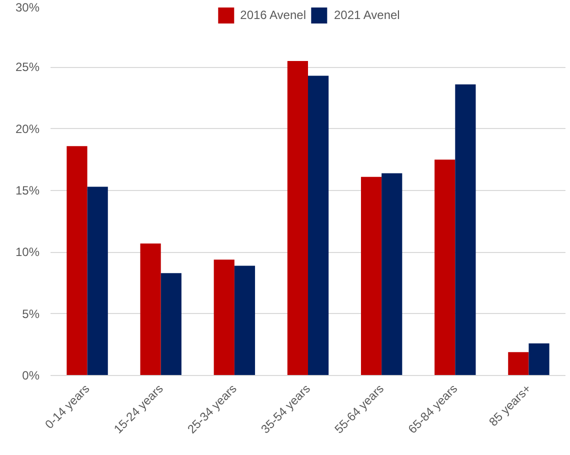 Image resolution: width=570 pixels, height=455 pixels. Describe the element at coordinates (27, 252) in the screenshot. I see `y-tick-label: 10%` at that location.